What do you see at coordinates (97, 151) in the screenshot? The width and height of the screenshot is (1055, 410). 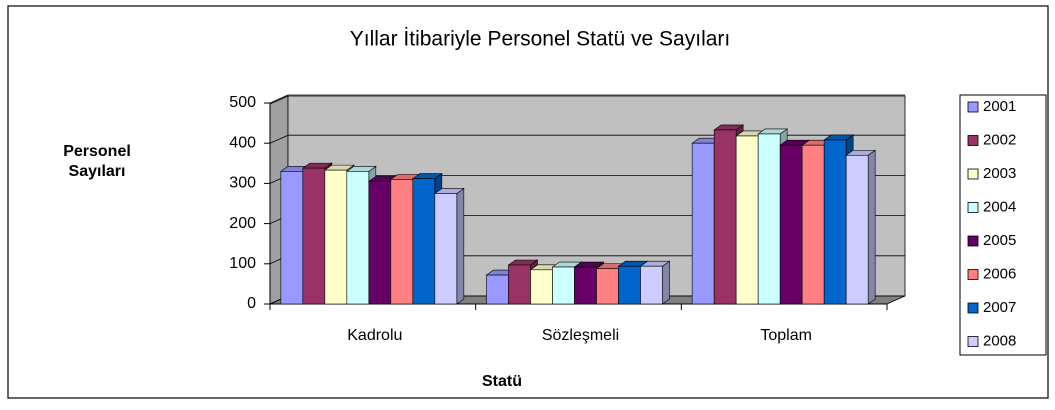 I see `y-axis-label: Personel` at bounding box center [97, 151].